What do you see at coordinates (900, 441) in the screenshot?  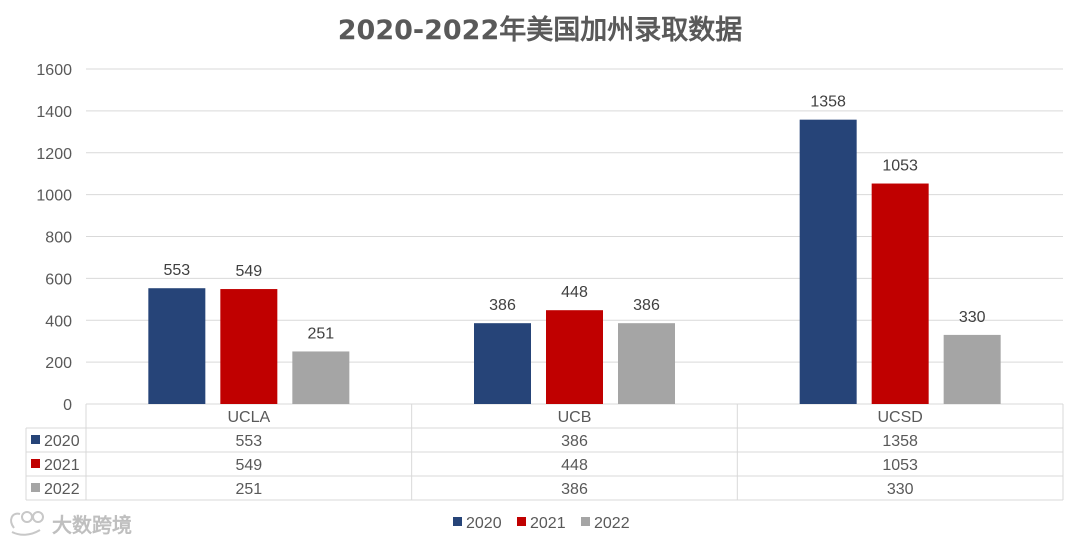 I see `table-cell: 1358` at bounding box center [900, 441].